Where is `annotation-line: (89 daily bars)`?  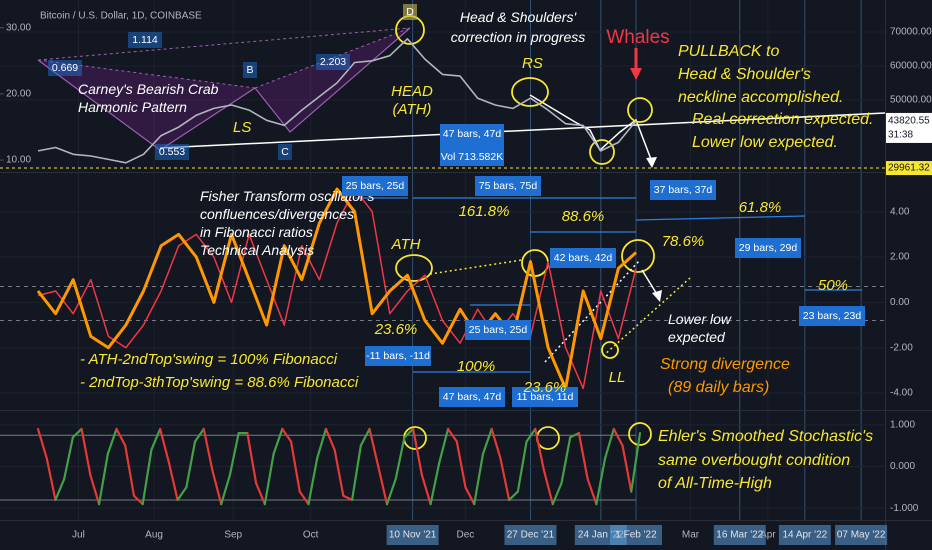 annotation-line: (89 daily bars) is located at coordinates (718, 387).